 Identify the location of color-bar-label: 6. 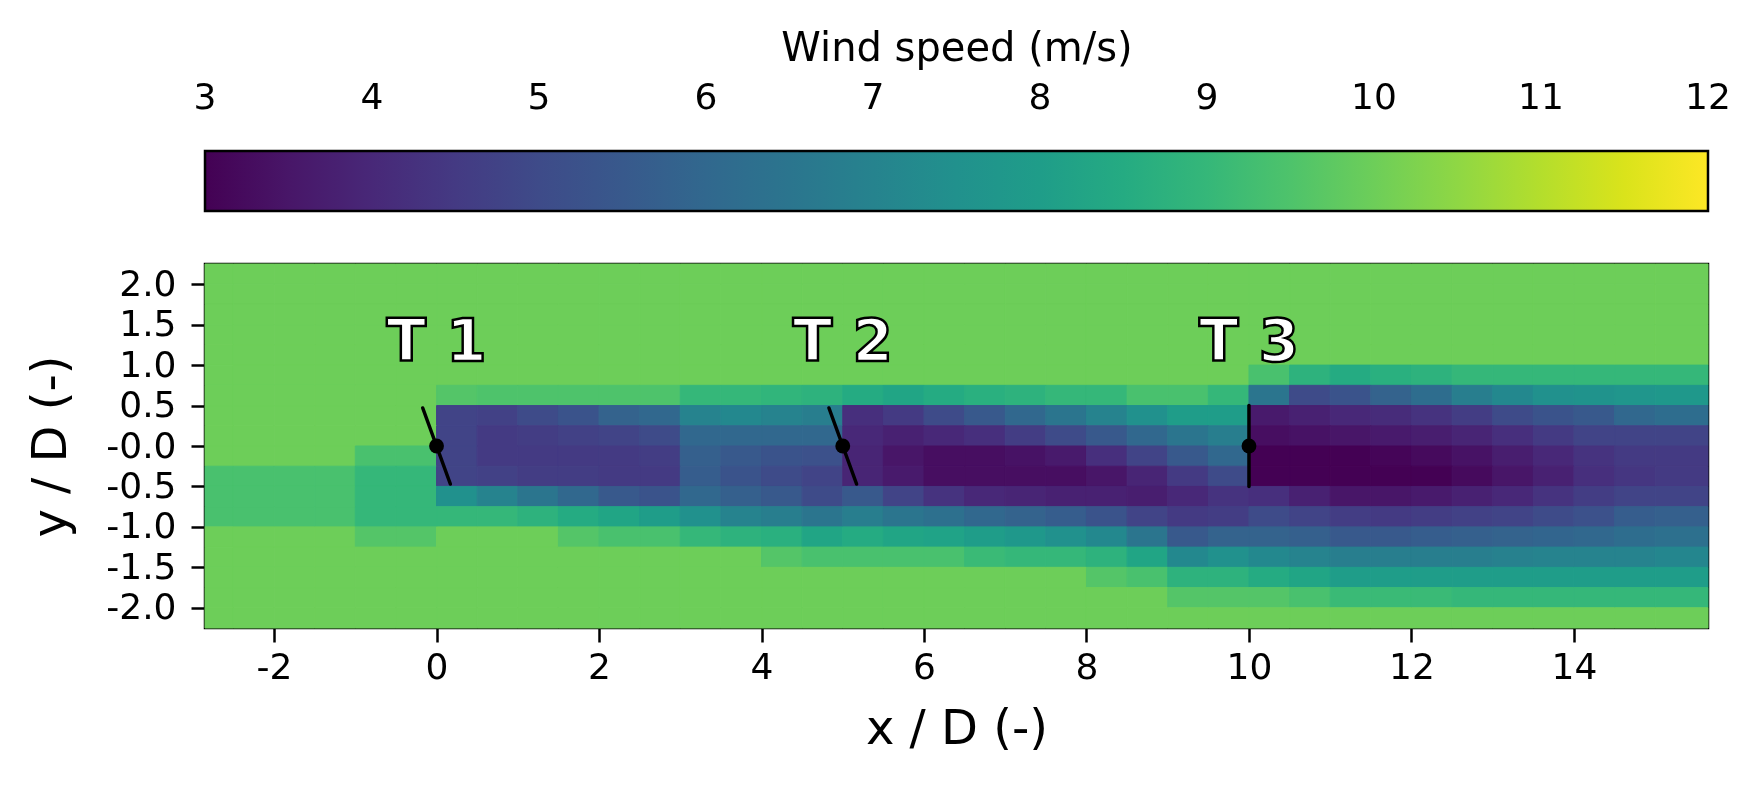
(706, 96).